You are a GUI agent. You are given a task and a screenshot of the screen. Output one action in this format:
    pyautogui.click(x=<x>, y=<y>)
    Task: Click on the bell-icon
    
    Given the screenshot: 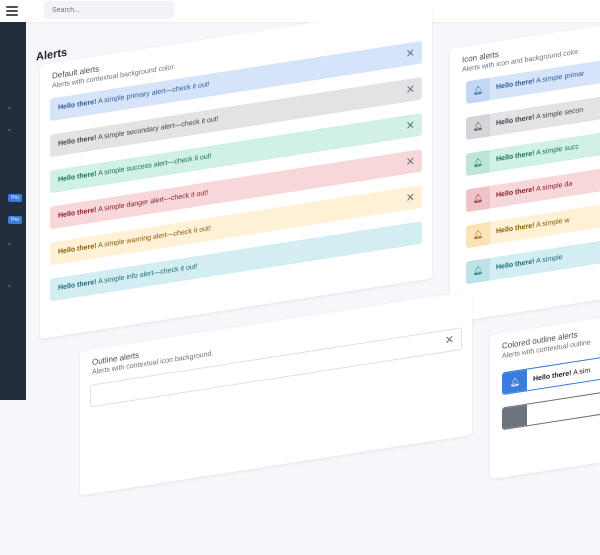 What is the action you would take?
    pyautogui.click(x=515, y=416)
    